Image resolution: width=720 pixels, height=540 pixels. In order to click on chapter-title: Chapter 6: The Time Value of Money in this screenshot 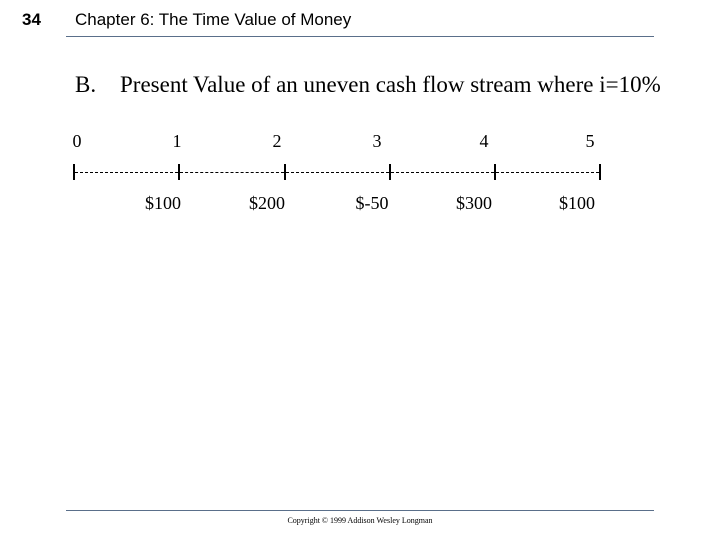, I will do `click(213, 19)`.